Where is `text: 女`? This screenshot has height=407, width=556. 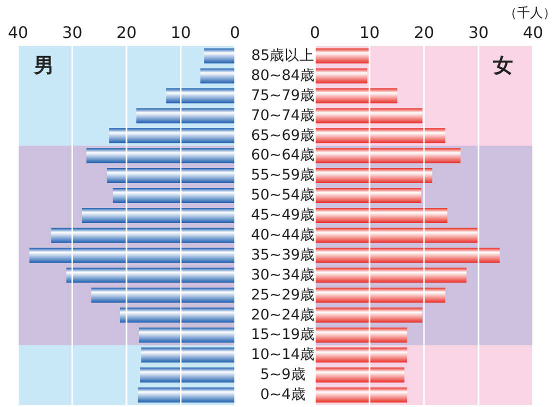
text: 女 is located at coordinates (503, 65).